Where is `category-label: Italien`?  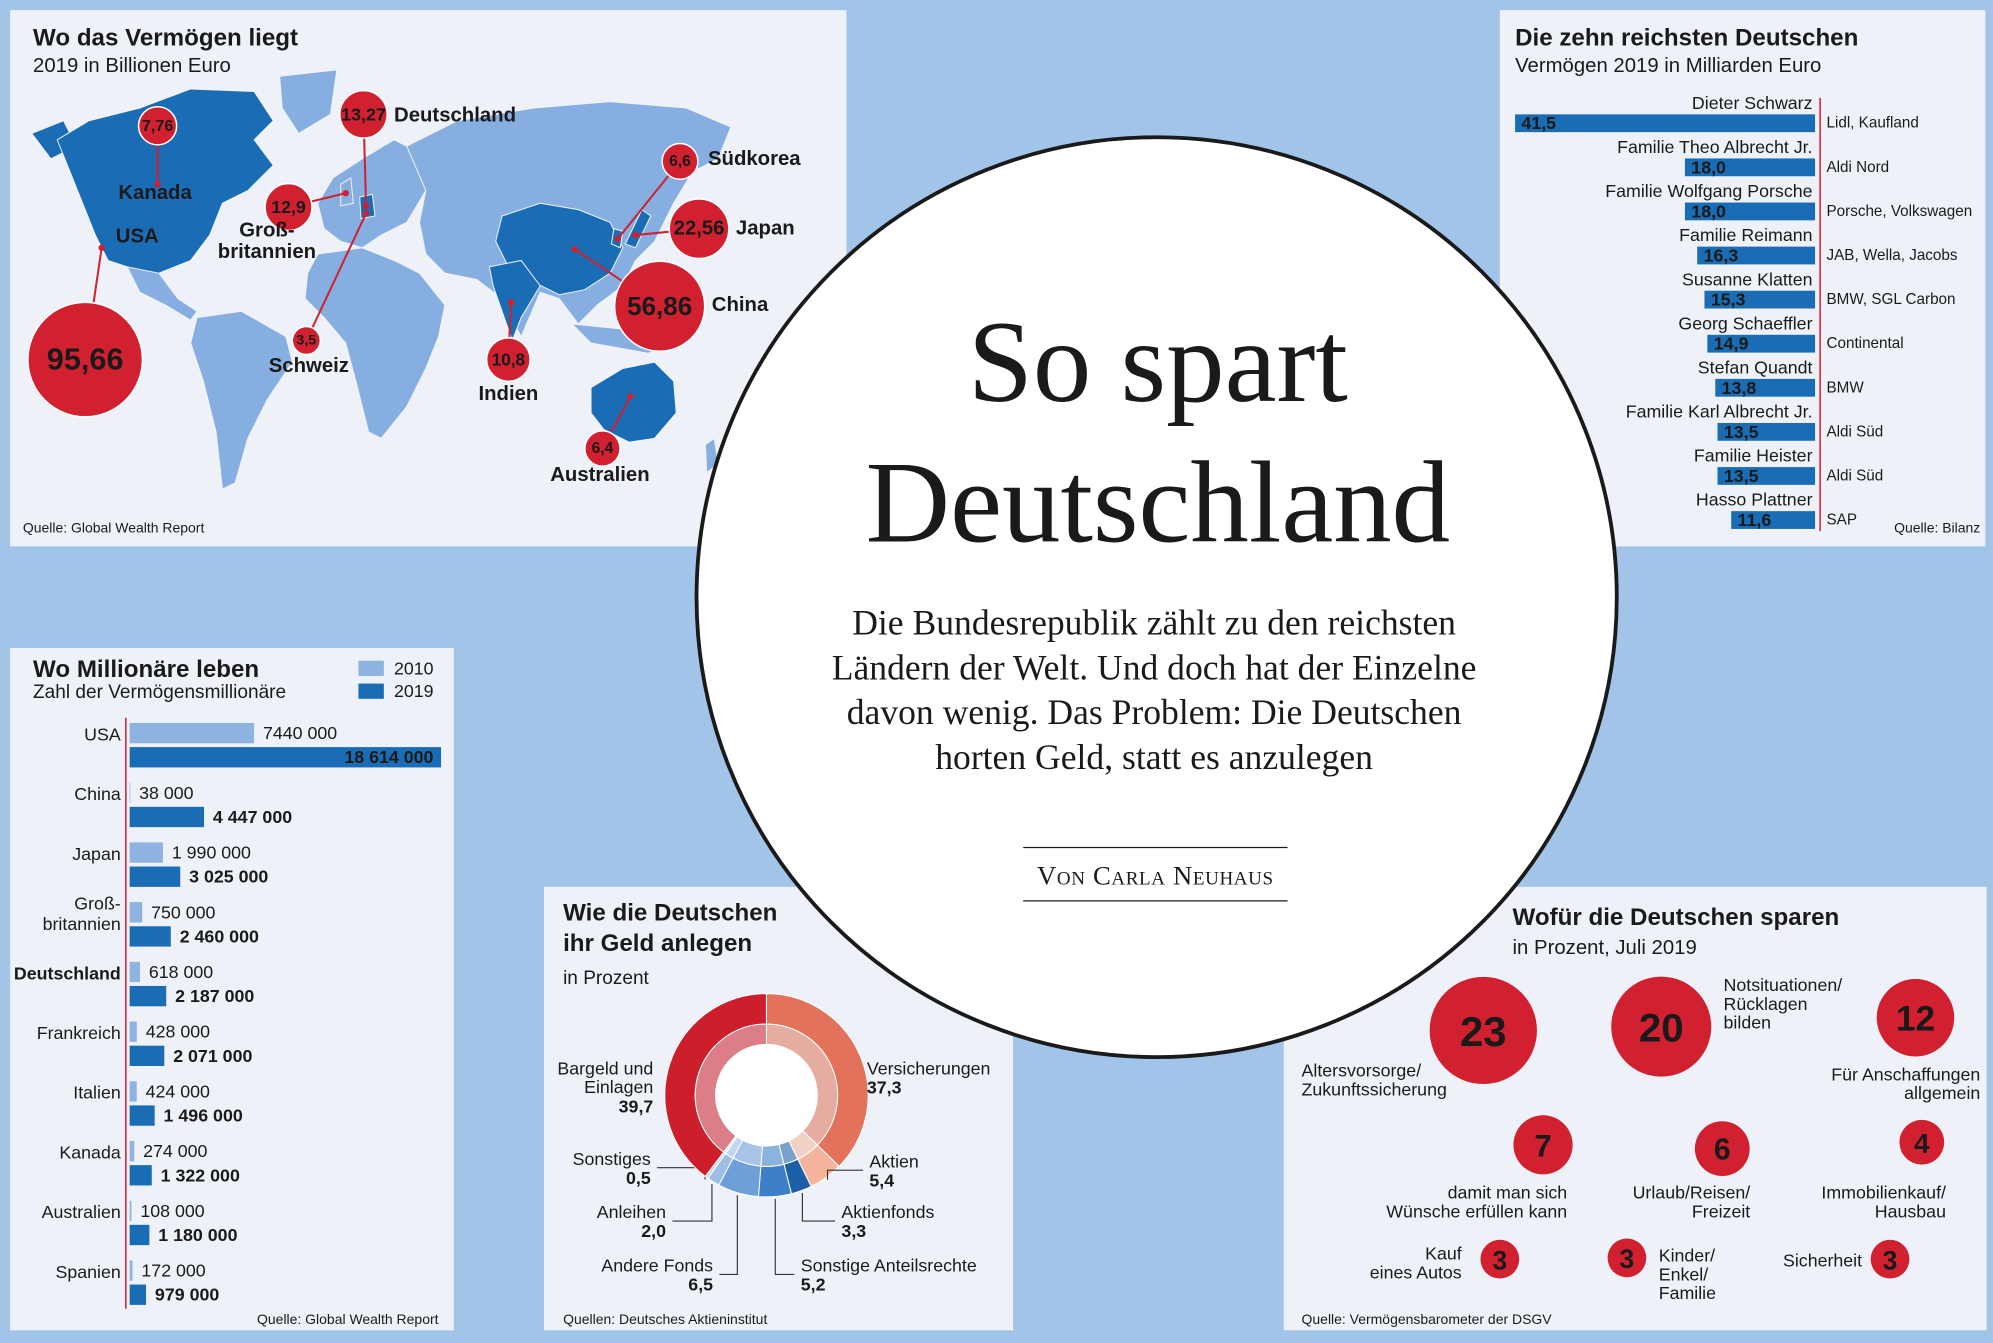 category-label: Italien is located at coordinates (96, 1093).